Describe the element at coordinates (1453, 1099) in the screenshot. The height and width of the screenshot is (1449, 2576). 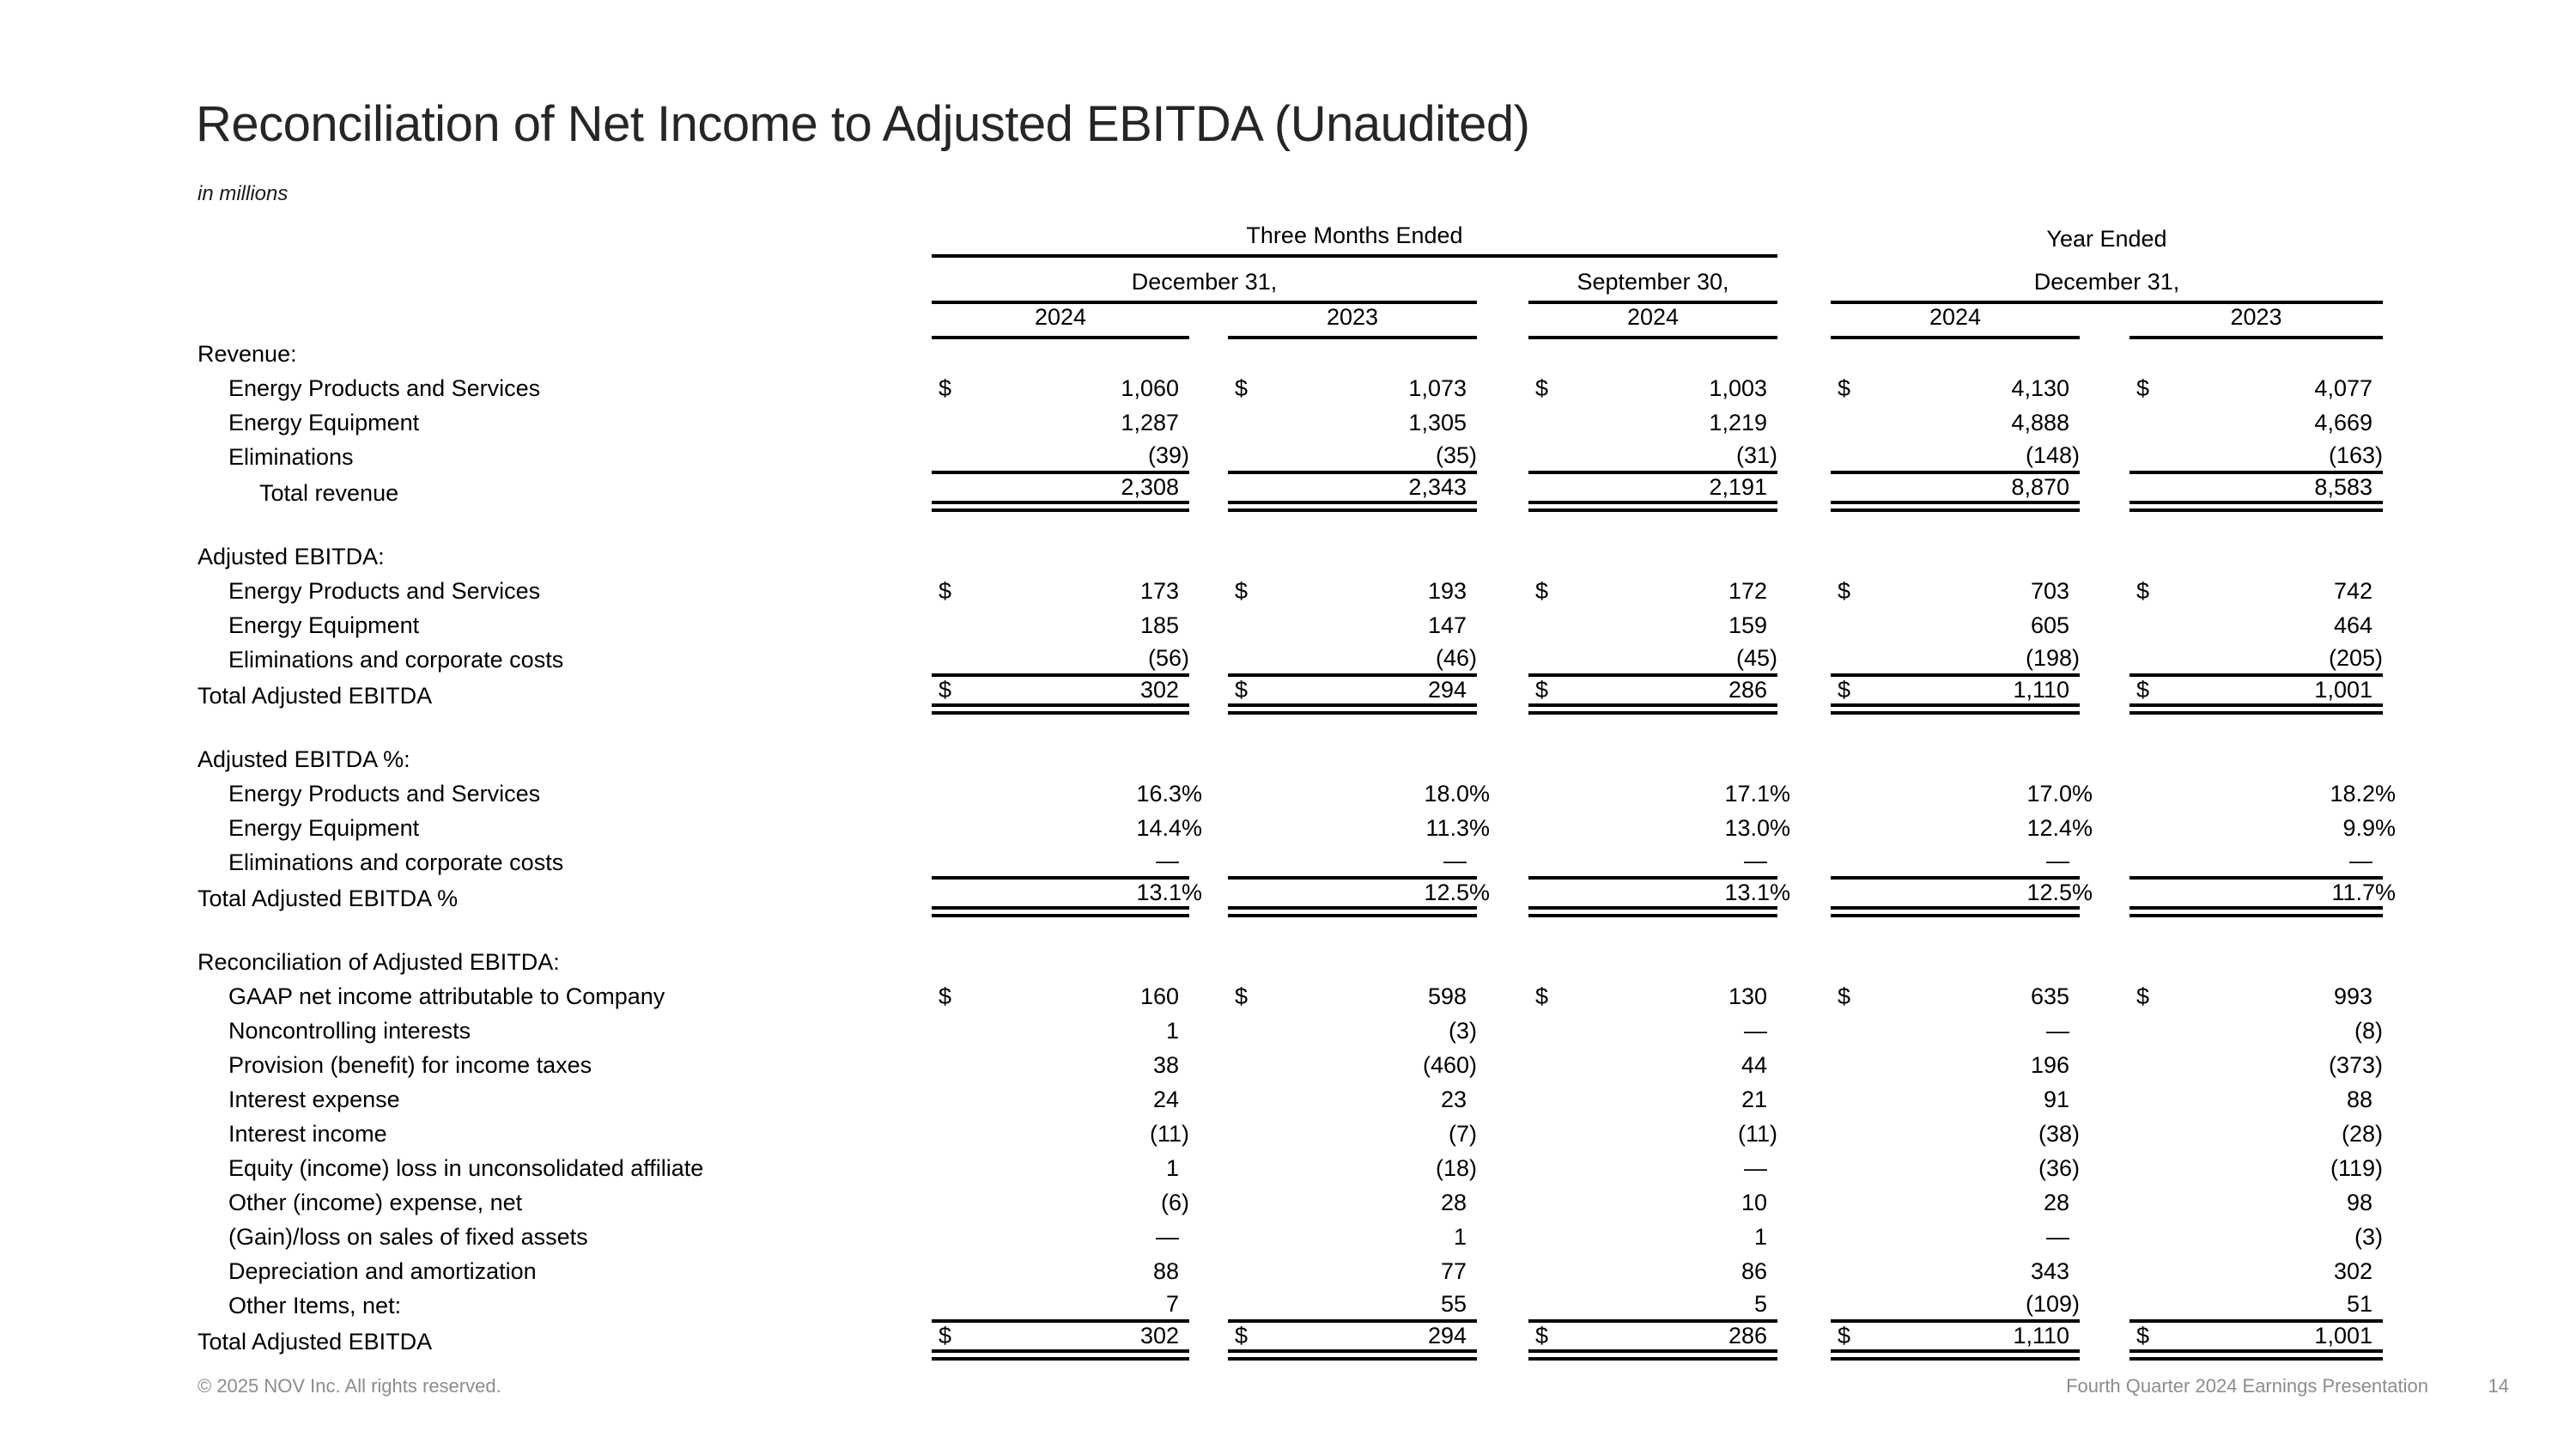
I see `cell-value: 23` at that location.